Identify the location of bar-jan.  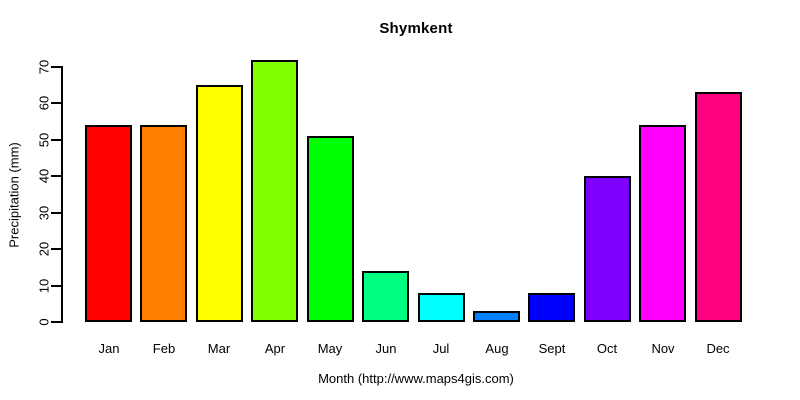
(108, 223).